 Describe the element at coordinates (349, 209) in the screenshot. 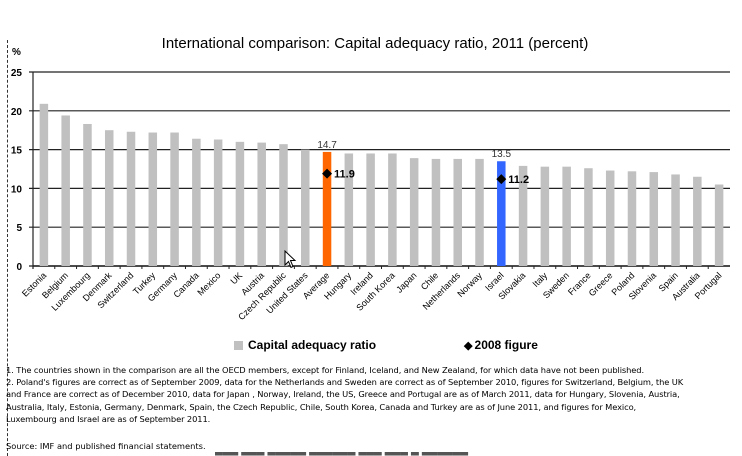

I see `bar-hungary` at that location.